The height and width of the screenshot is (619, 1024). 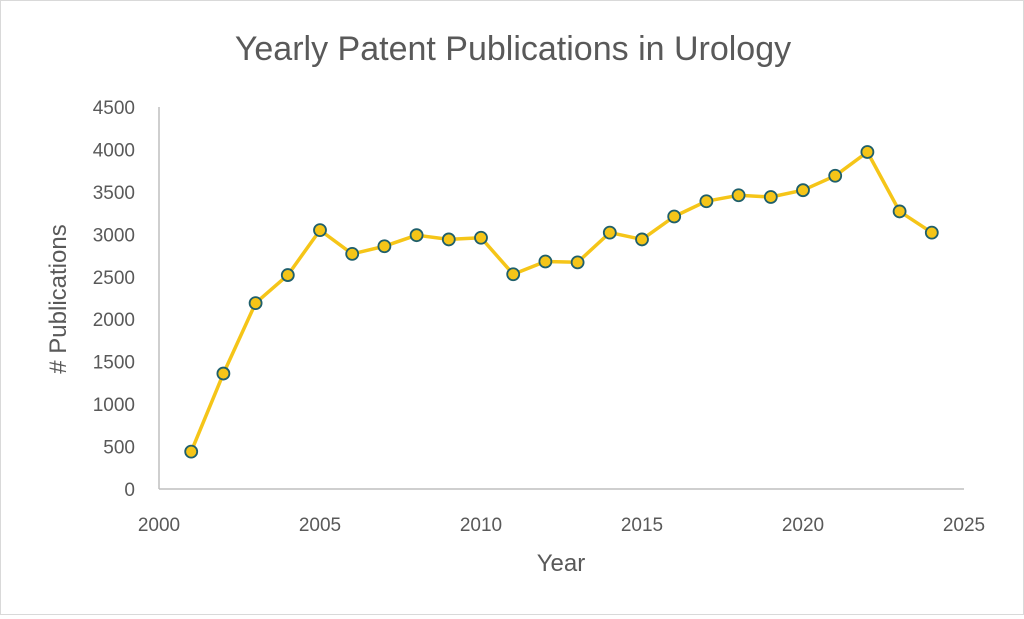 I want to click on x-tick-label: 2000, so click(x=159, y=525).